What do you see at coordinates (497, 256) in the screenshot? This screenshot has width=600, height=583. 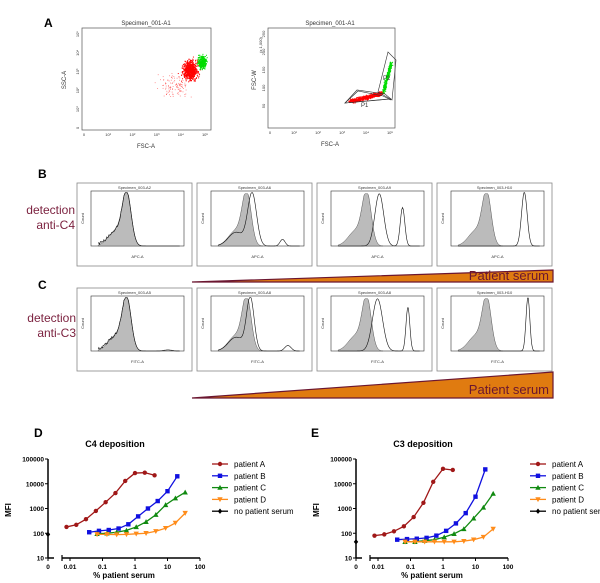 I see `x-axis-label: APC-A` at bounding box center [497, 256].